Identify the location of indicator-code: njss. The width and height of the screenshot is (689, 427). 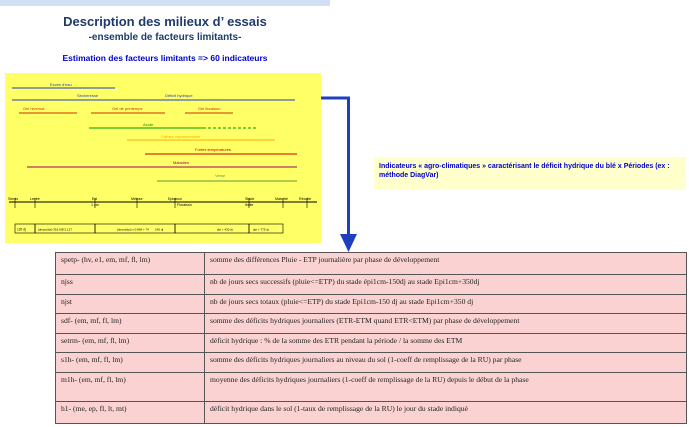
(130, 284).